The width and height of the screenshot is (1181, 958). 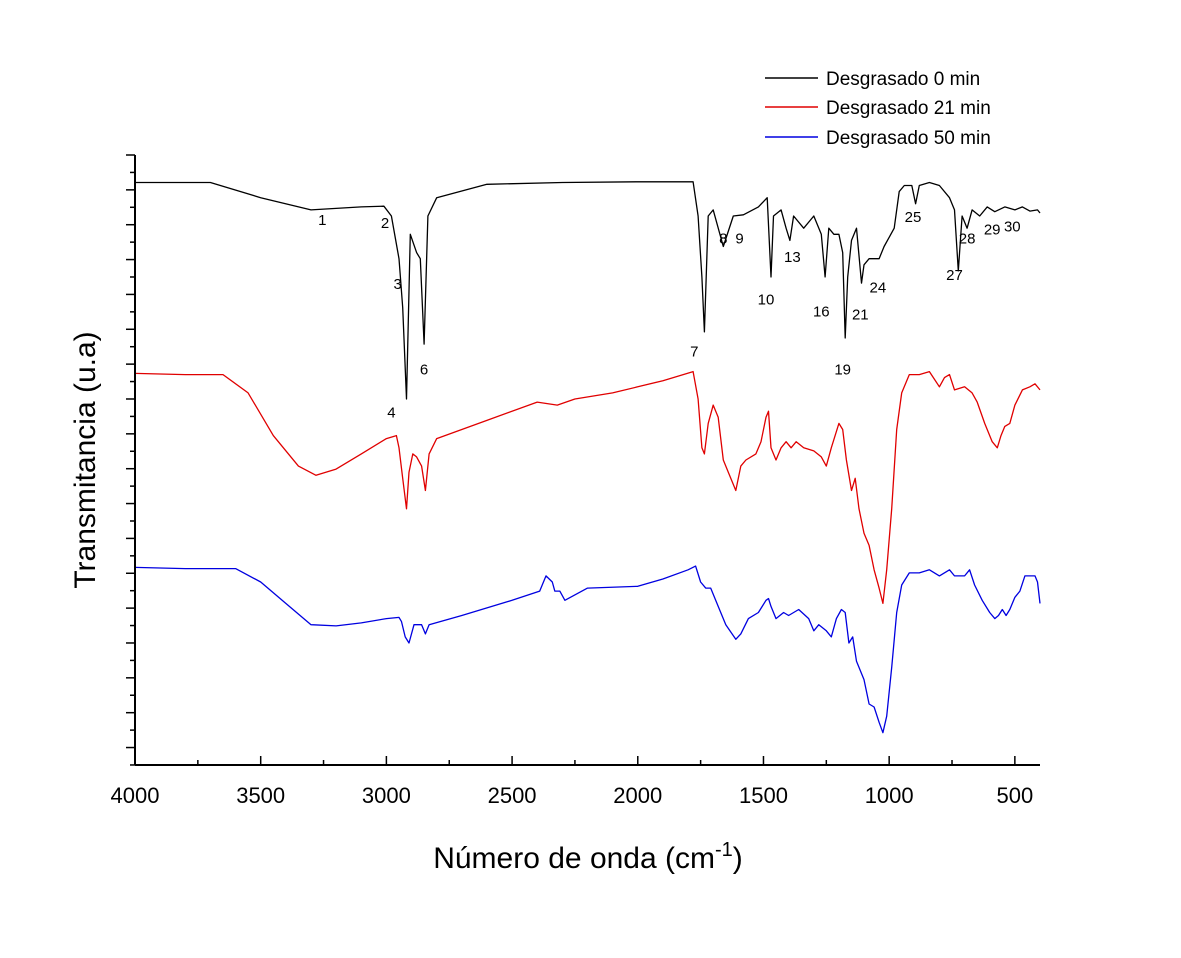 I want to click on legend-label-50min: Desgrasado 50 min, so click(x=908, y=138).